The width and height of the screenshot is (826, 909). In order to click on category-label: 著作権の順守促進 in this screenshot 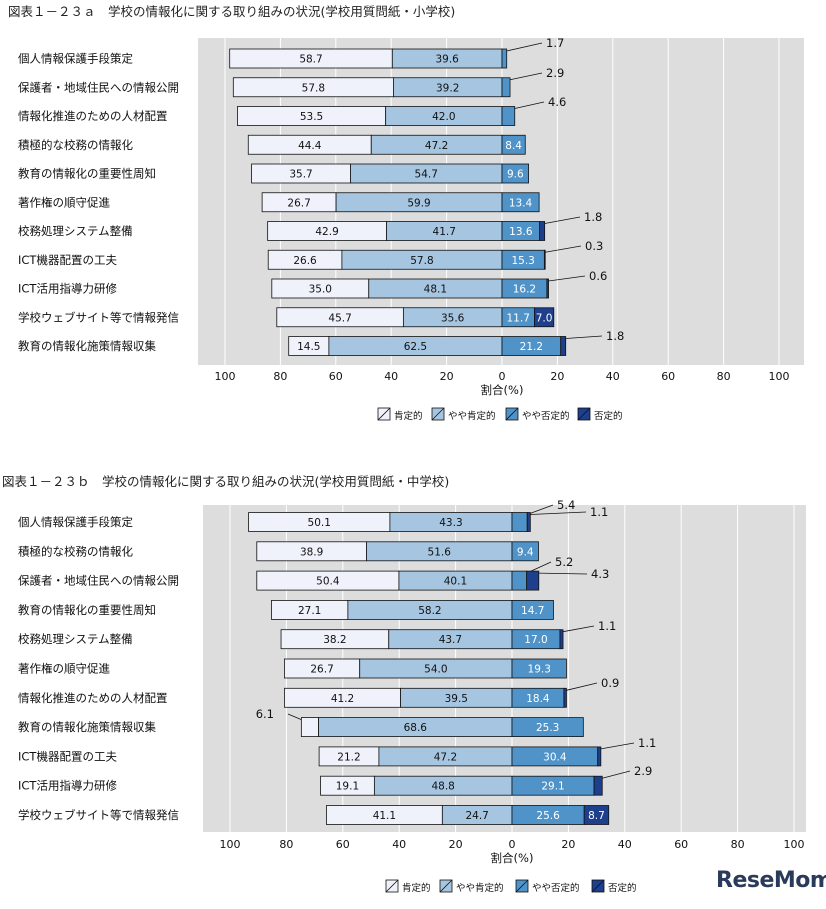, I will do `click(64, 669)`.